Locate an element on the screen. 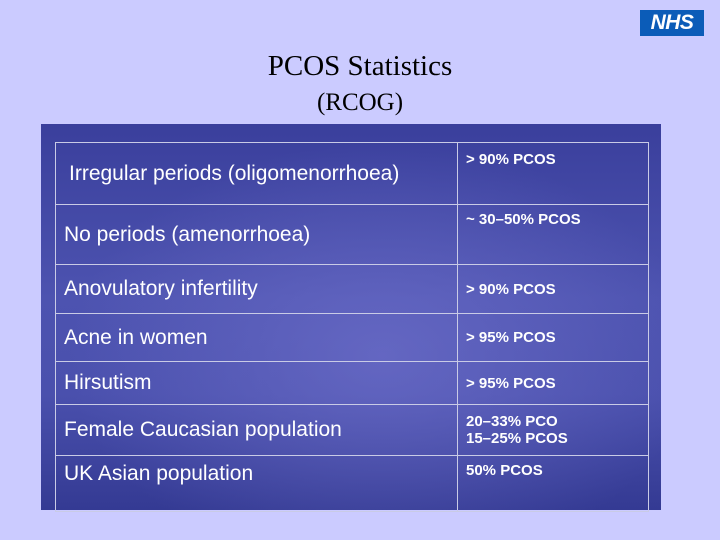  statistic-value: 20–33% PCO is located at coordinates (512, 421).